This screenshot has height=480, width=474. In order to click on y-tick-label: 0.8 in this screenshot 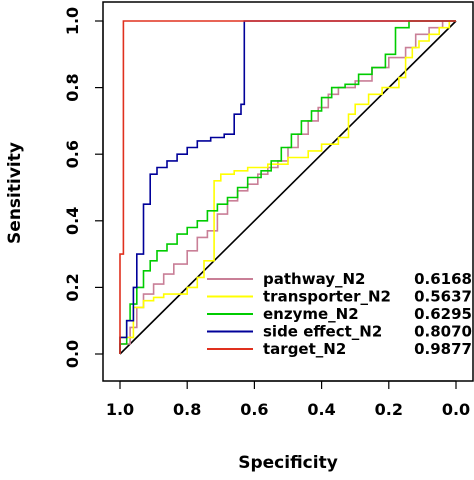, I will do `click(72, 87)`.